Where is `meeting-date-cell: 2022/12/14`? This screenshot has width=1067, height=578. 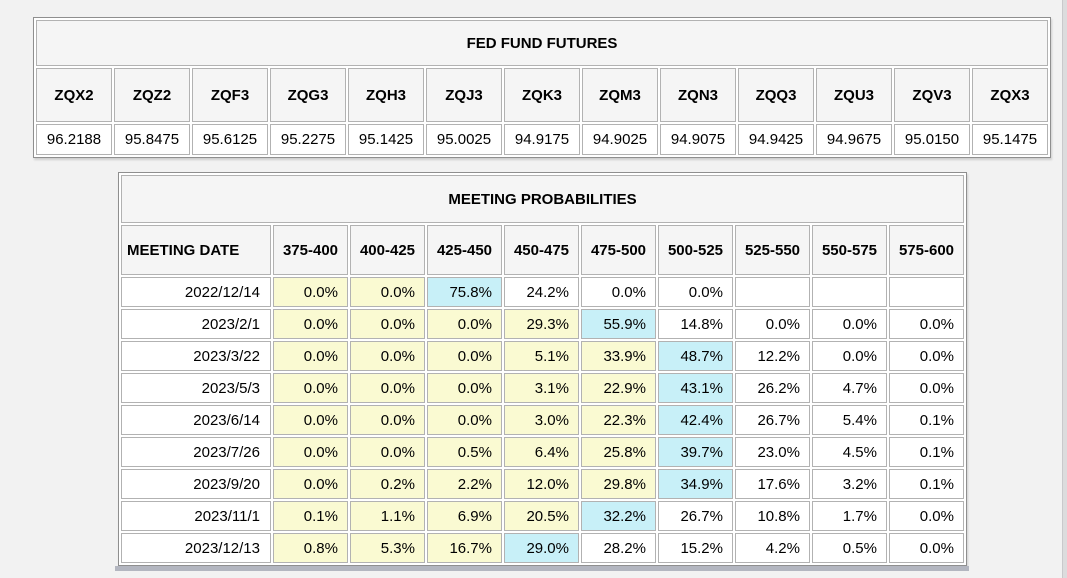
meeting-date-cell: 2022/12/14 is located at coordinates (196, 292).